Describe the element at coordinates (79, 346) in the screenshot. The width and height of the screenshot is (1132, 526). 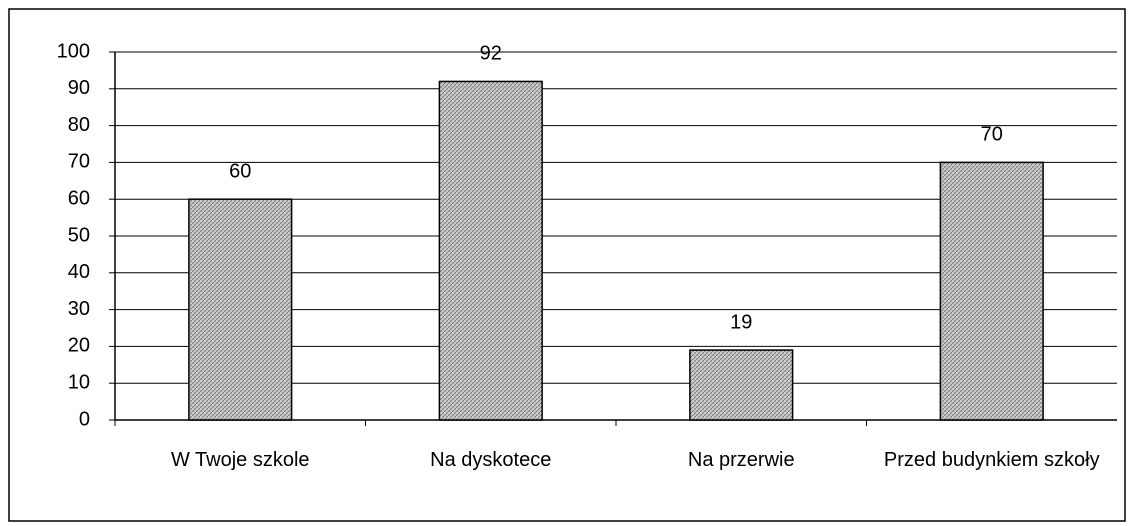
I see `y-tick-label: 20` at that location.